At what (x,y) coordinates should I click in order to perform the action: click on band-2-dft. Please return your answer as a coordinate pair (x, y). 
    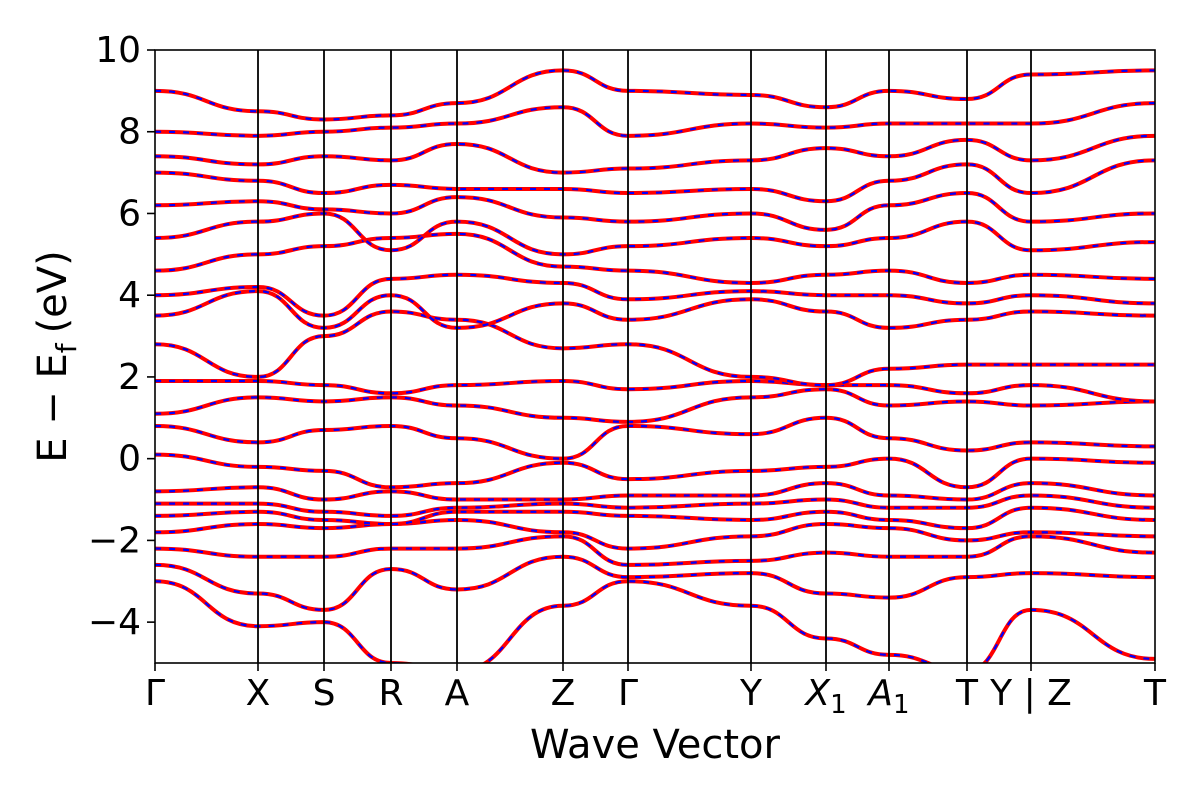
    Looking at the image, I should click on (655, 550).